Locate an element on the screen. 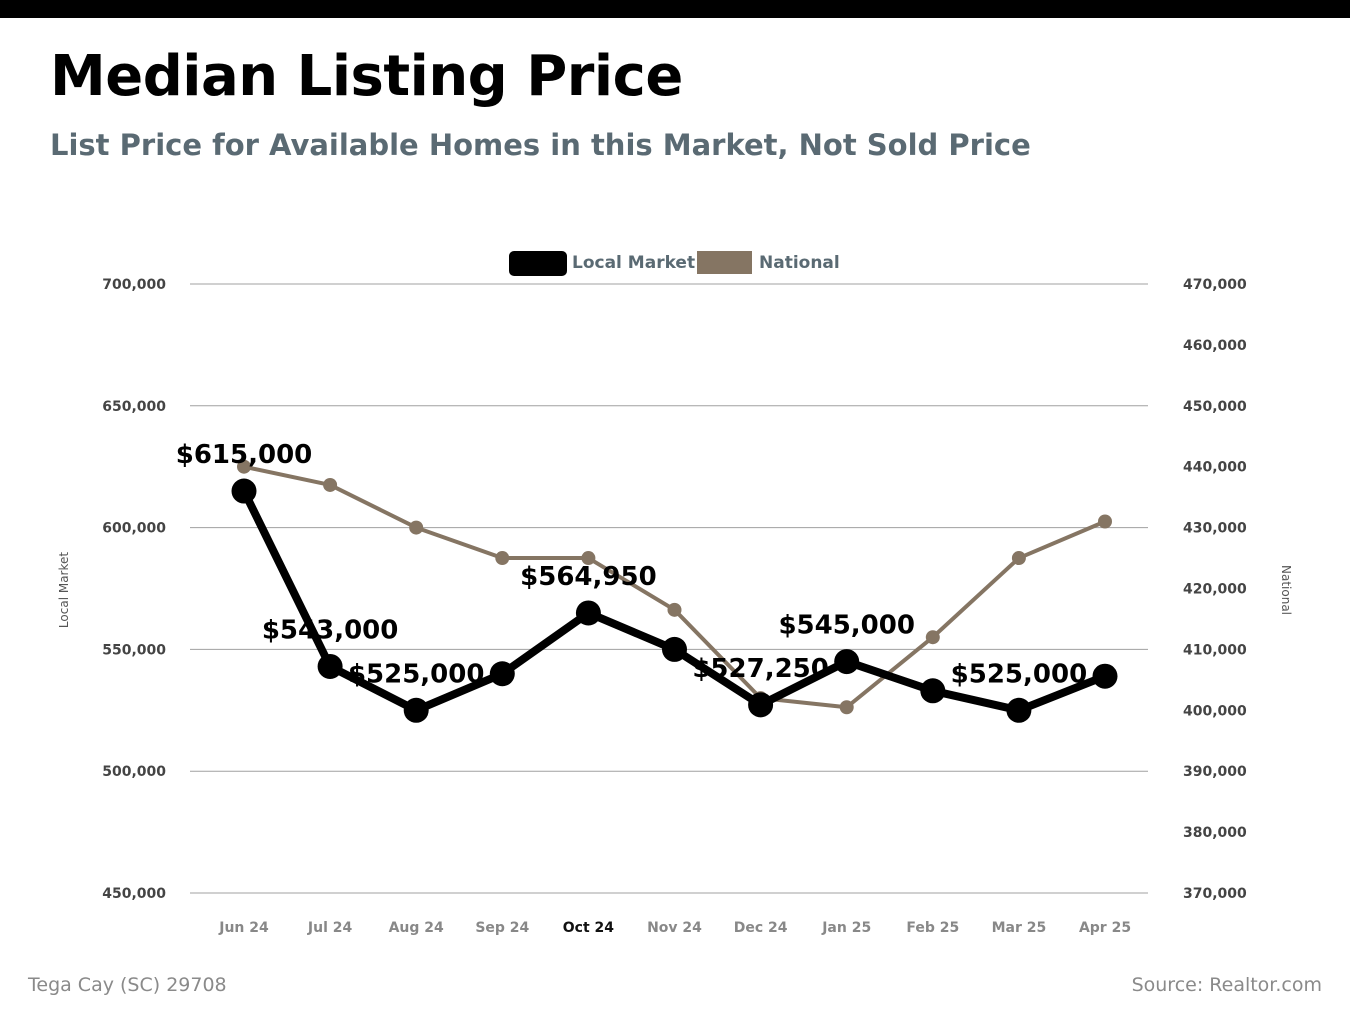 This screenshot has height=1012, width=1350. local-market-data-label: $564,950 is located at coordinates (588, 577).